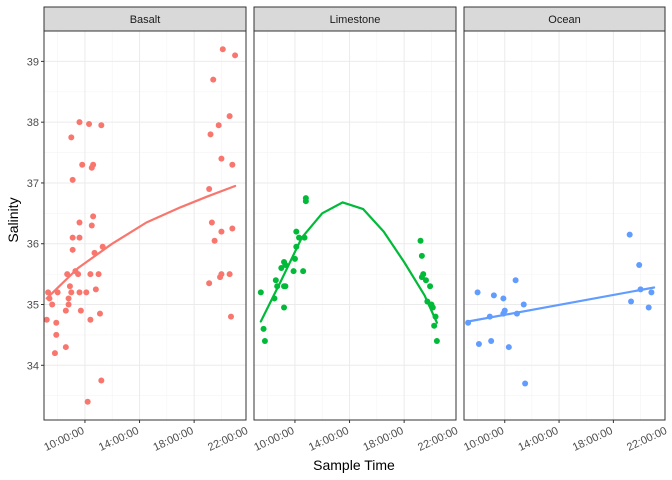 The height and width of the screenshot is (480, 672). I want to click on y-tick-label: 37, so click(33, 184).